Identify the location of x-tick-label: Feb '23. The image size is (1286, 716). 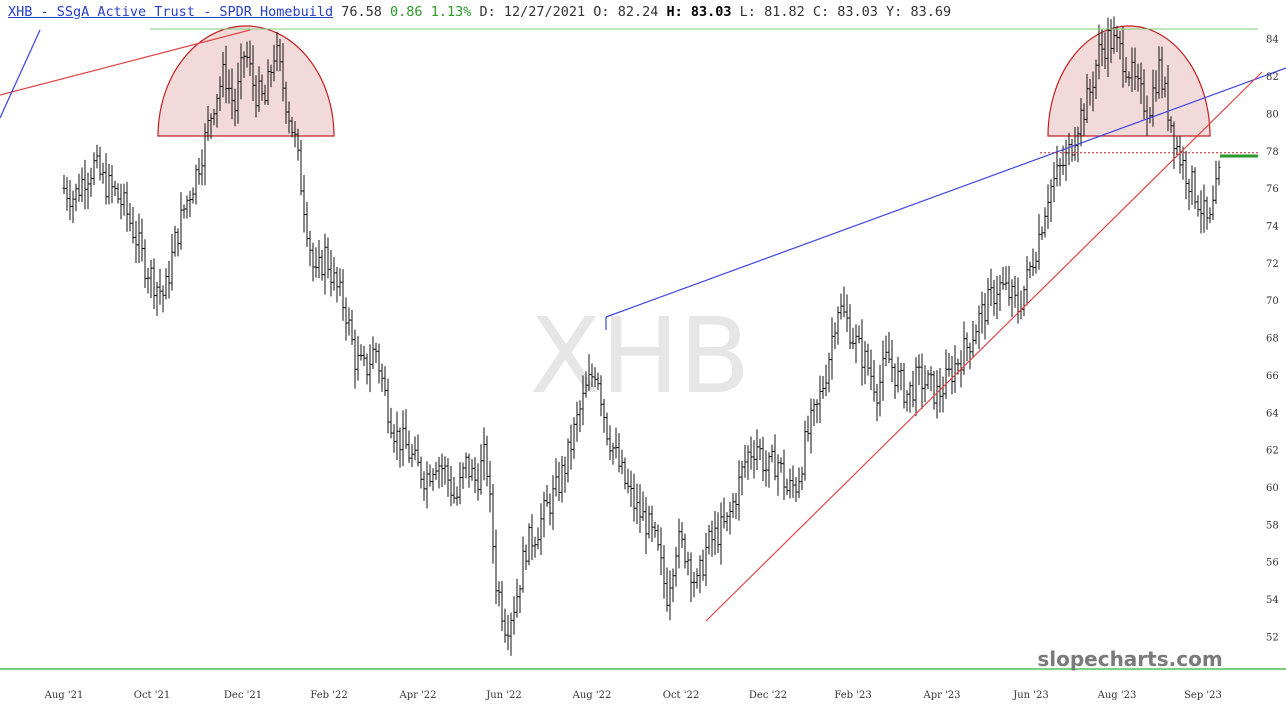
(852, 695).